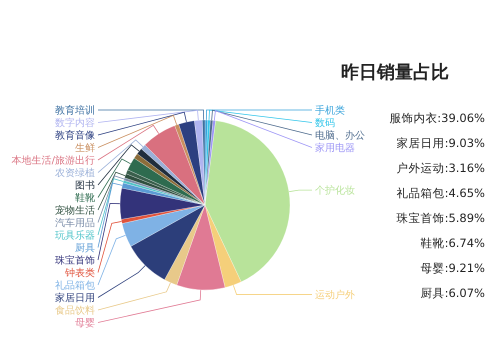  I want to click on slice-label: 鞋靴, so click(85, 198).